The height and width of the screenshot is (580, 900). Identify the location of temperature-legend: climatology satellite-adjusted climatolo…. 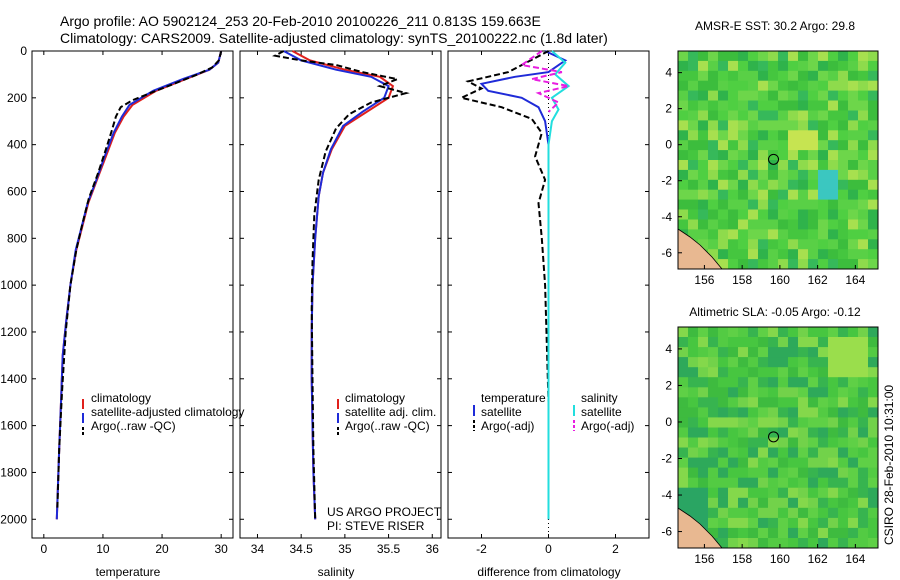
(163, 414).